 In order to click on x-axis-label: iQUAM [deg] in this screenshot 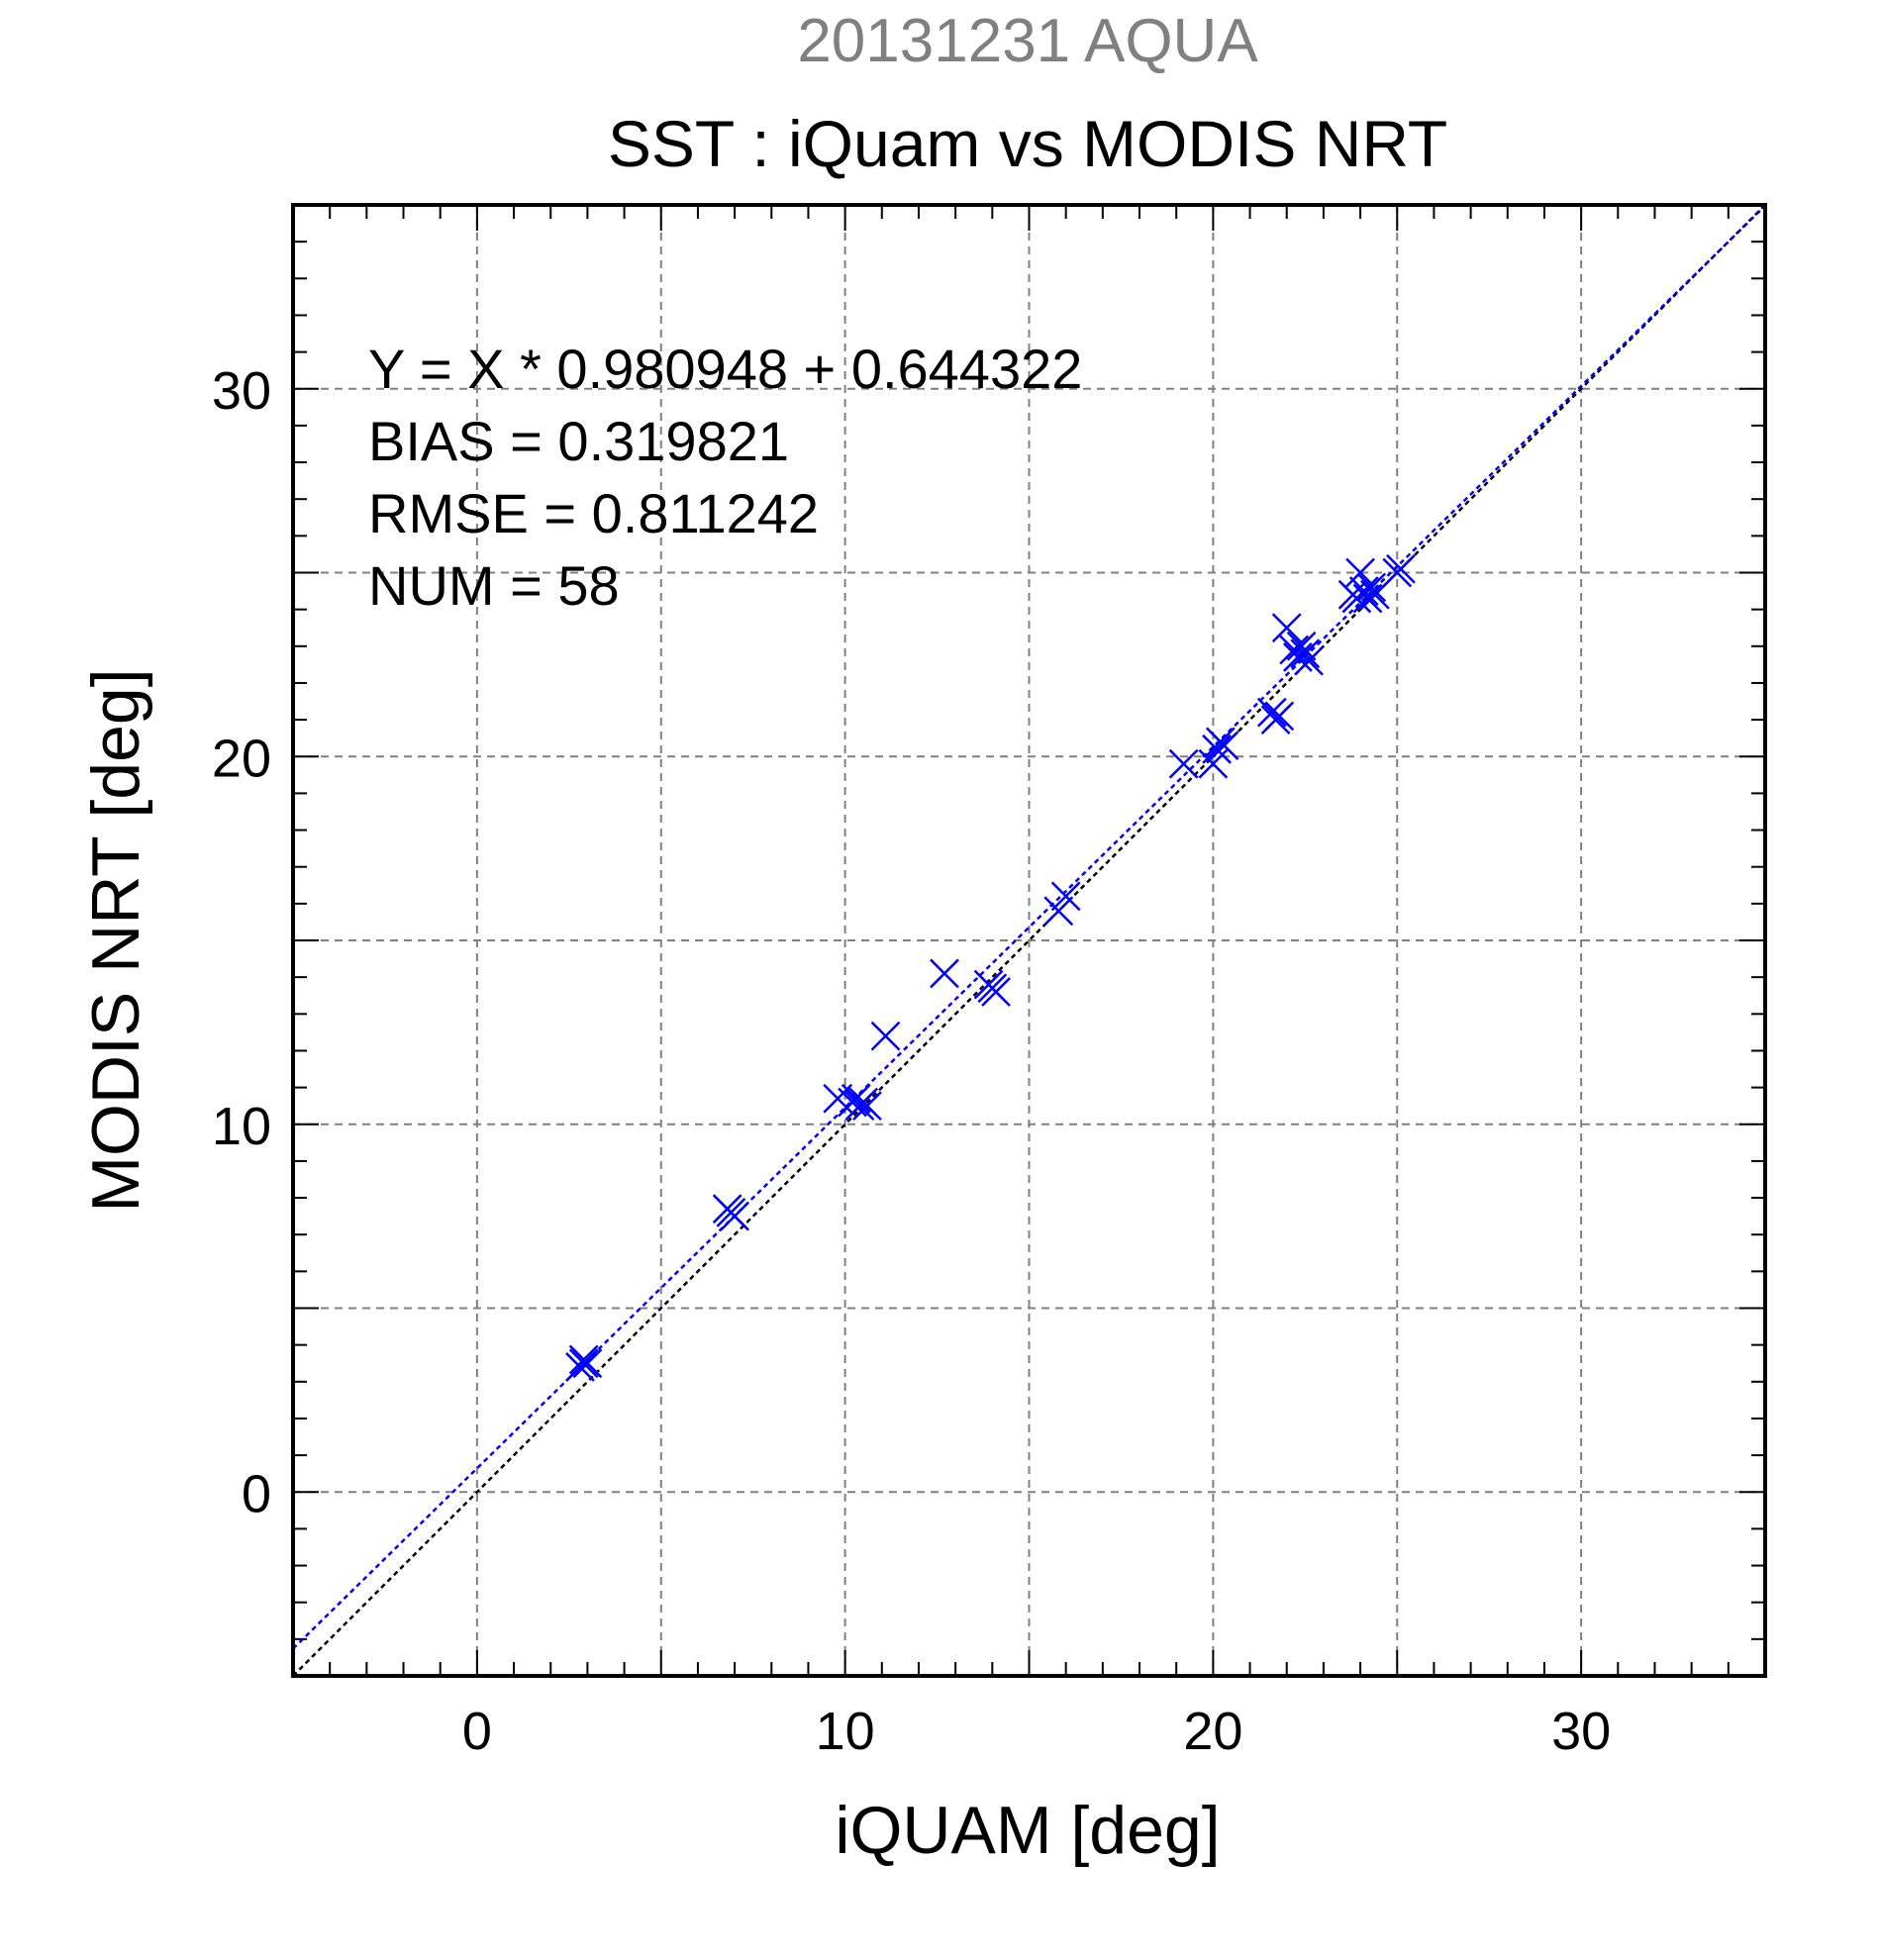, I will do `click(1027, 1830)`.